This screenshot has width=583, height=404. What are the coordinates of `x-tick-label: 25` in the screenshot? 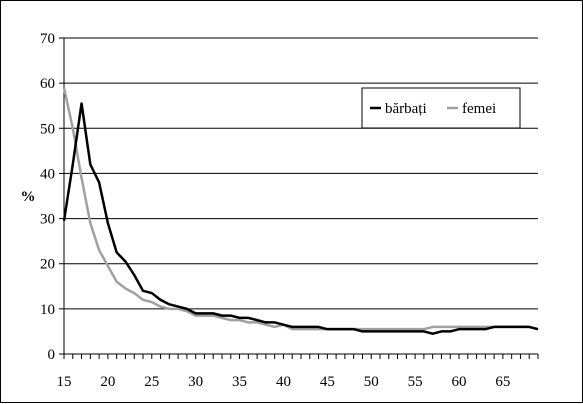 It's located at (151, 382).